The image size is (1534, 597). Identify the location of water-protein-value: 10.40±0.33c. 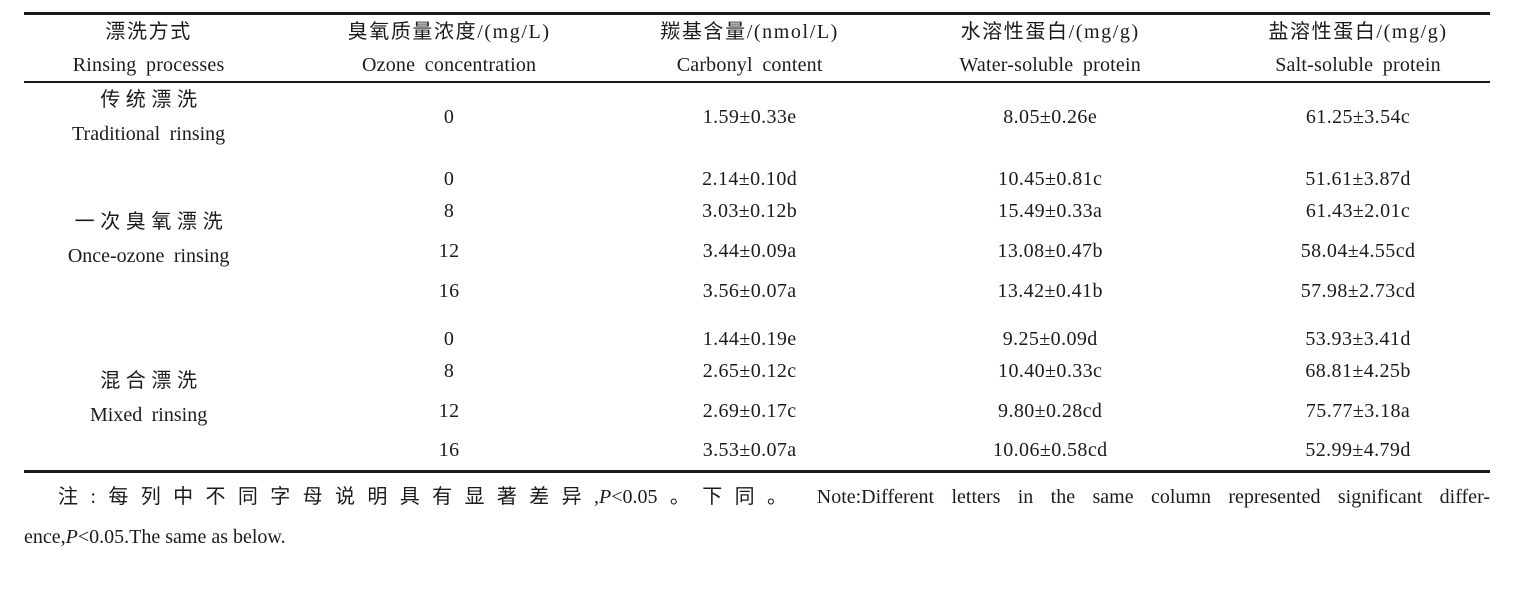
(1050, 370).